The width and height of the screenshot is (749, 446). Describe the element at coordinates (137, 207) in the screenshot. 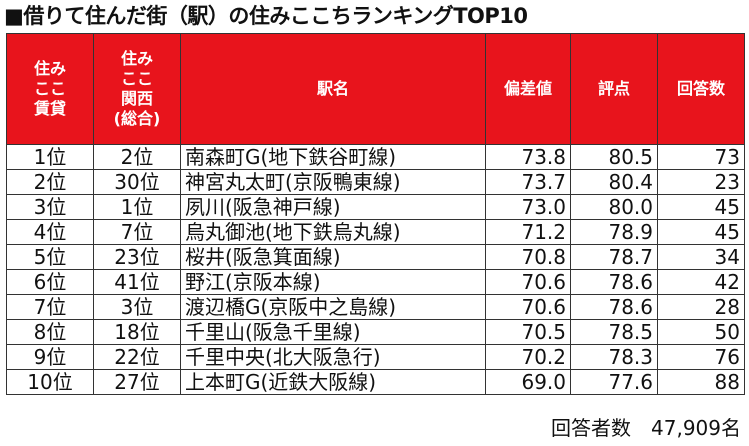

I see `kansai-rank-cell: 1位` at that location.